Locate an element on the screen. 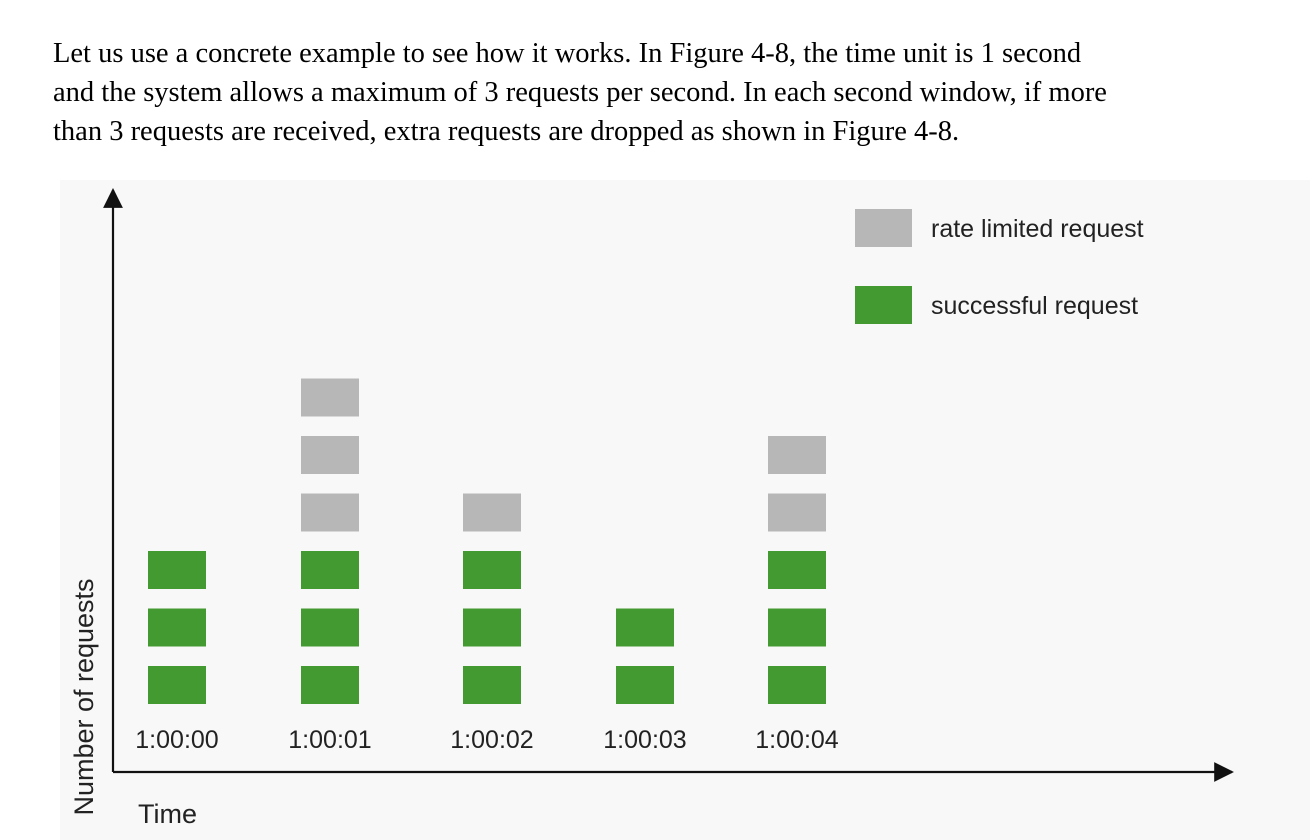 This screenshot has height=840, width=1310. x-tick-label: 1:00:01 is located at coordinates (329, 740).